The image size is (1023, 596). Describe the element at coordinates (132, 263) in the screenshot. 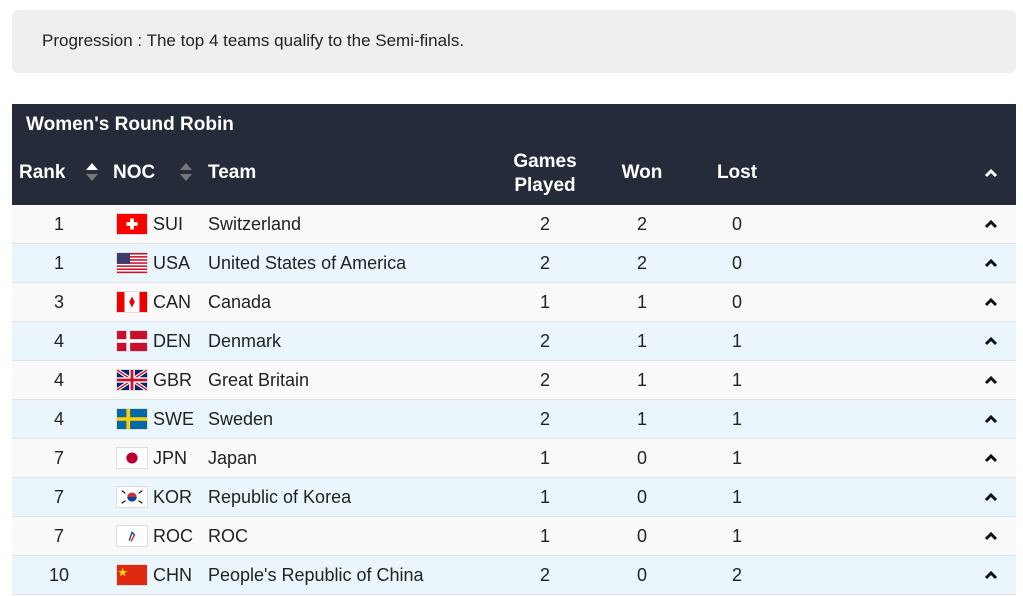

I see `flag-usa-icon` at that location.